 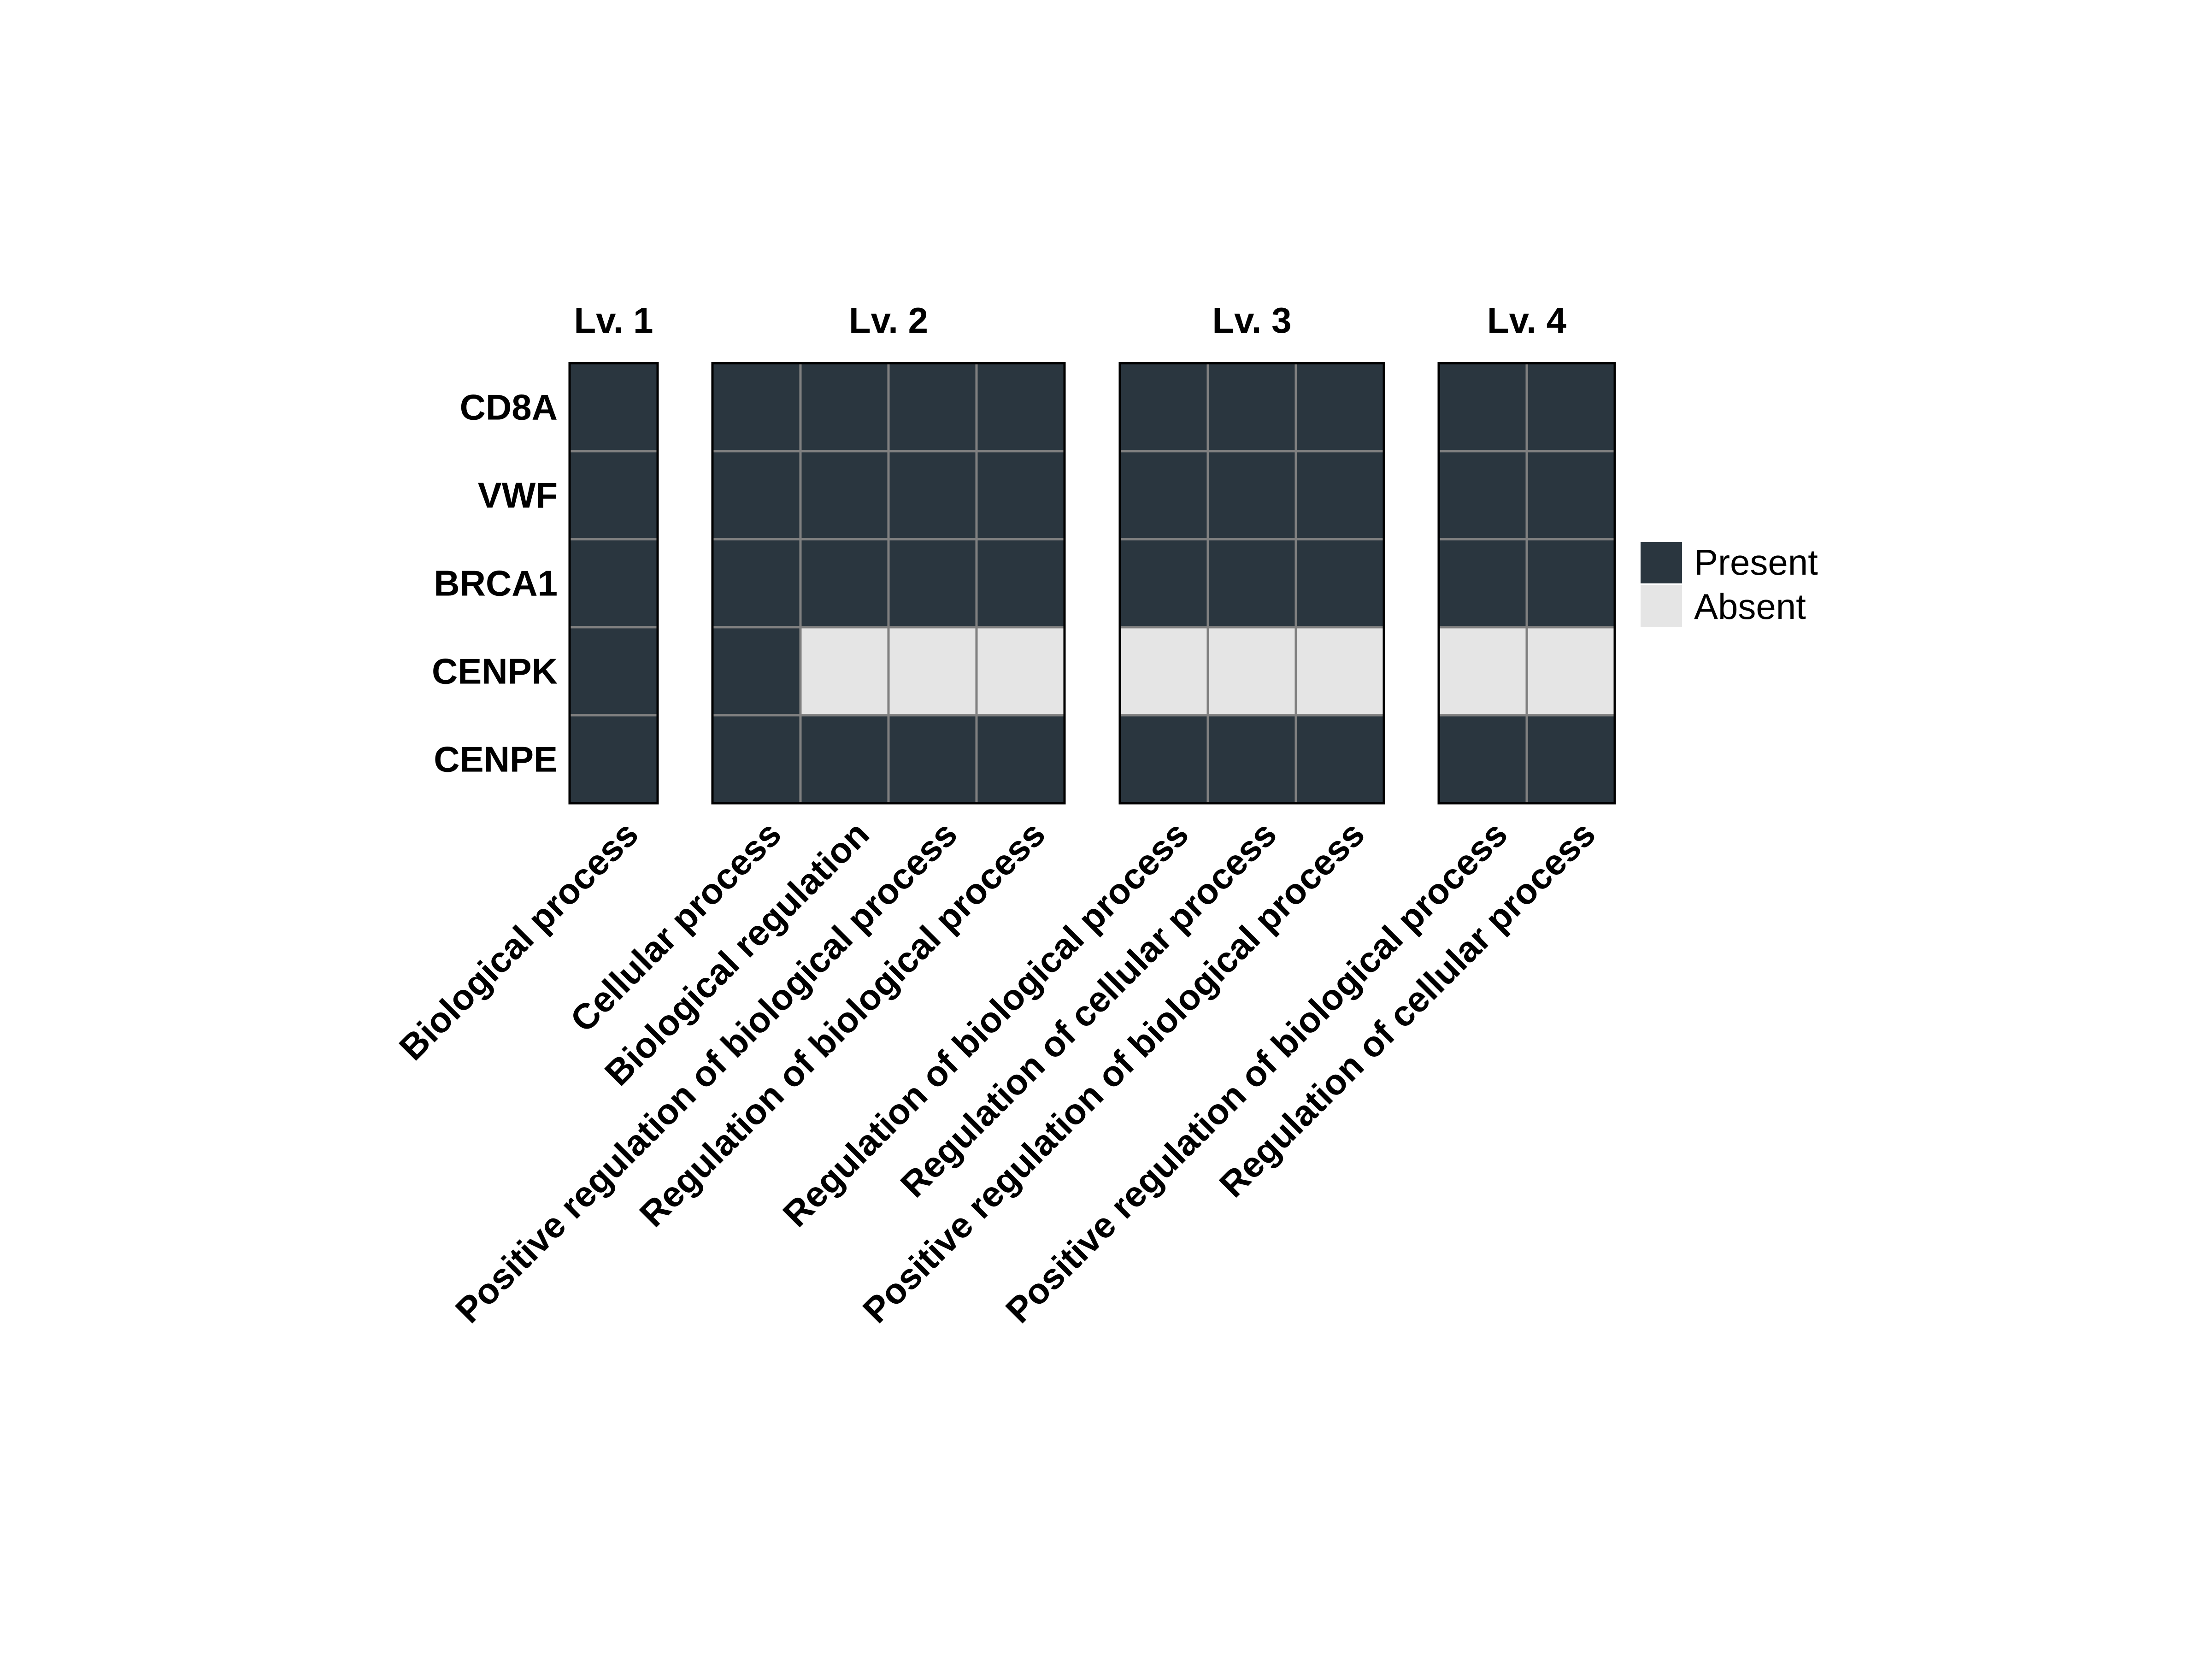 What do you see at coordinates (518, 940) in the screenshot?
I see `column-label: Biological process` at bounding box center [518, 940].